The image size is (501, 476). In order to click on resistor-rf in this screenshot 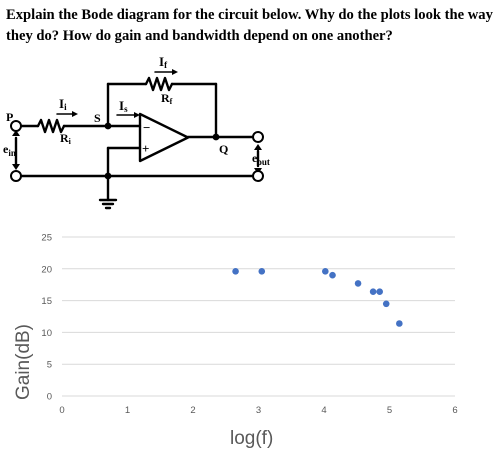, I will do `click(159, 84)`.